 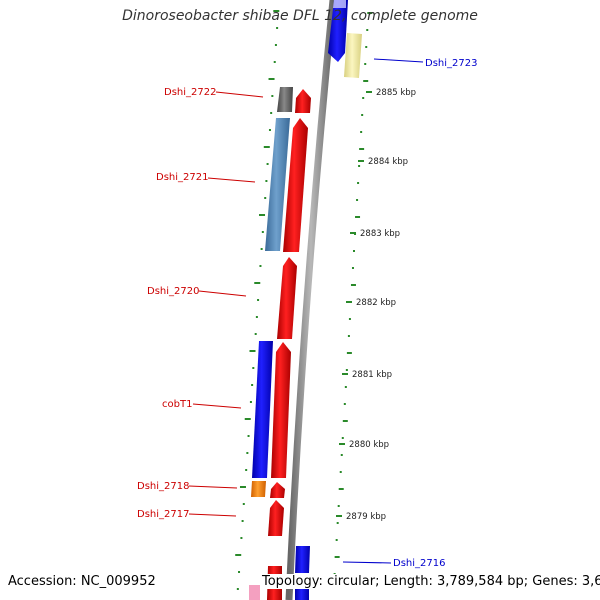 I want to click on accession-text: Accession: NC_009952, so click(x=82, y=581).